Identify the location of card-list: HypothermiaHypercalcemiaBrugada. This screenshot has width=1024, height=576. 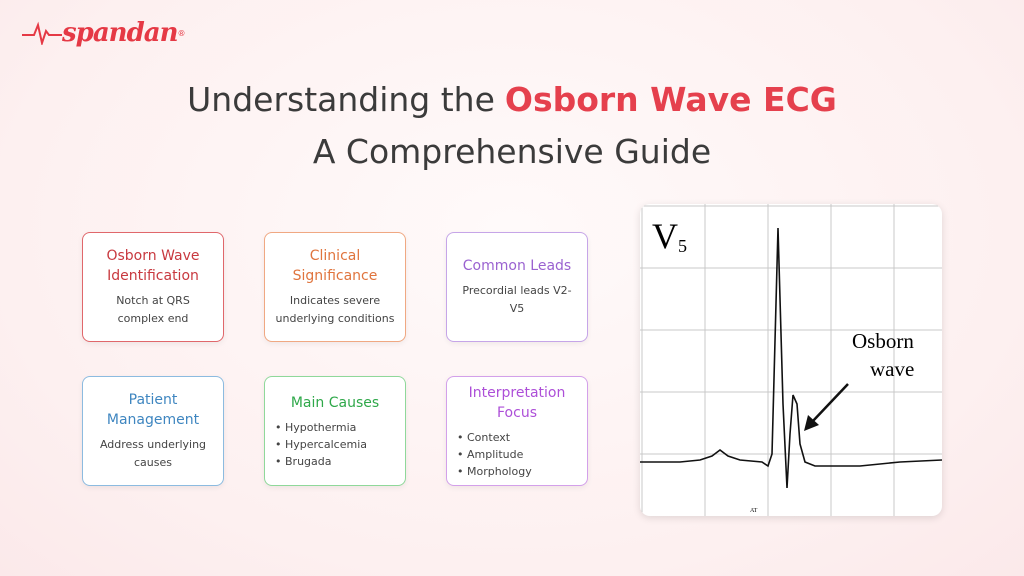
(321, 444).